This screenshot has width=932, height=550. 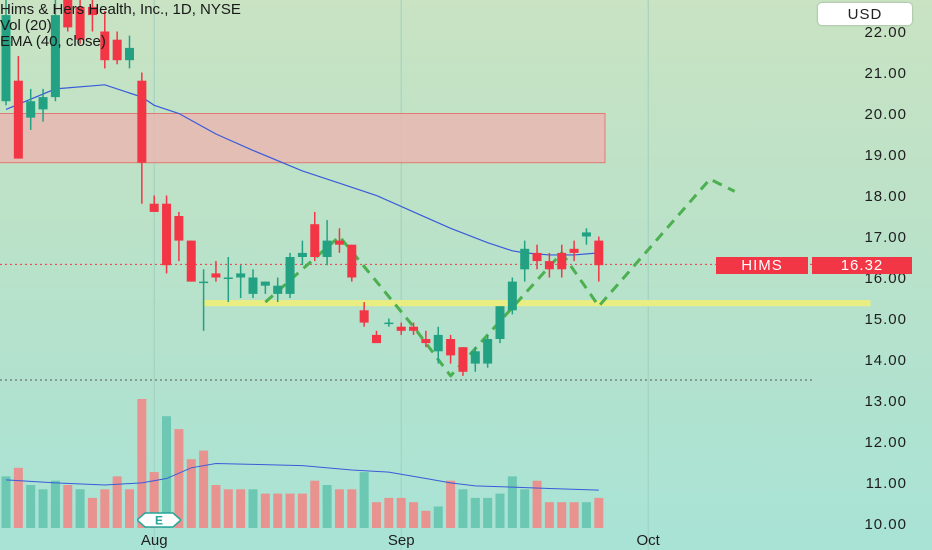 What do you see at coordinates (303, 138) in the screenshot?
I see `resistance-zone` at bounding box center [303, 138].